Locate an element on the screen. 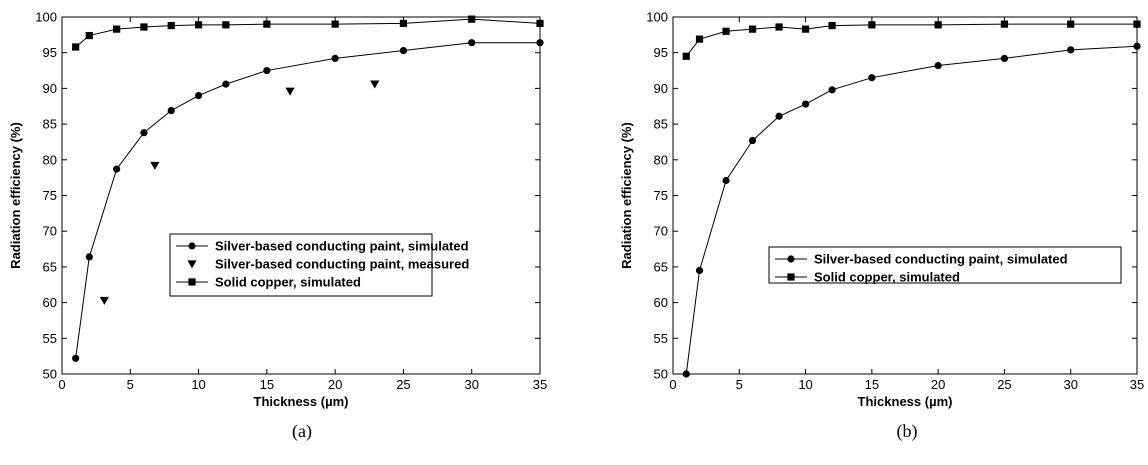 Image resolution: width=1148 pixels, height=465 pixels. y-tick-label: 95 is located at coordinates (50, 52).